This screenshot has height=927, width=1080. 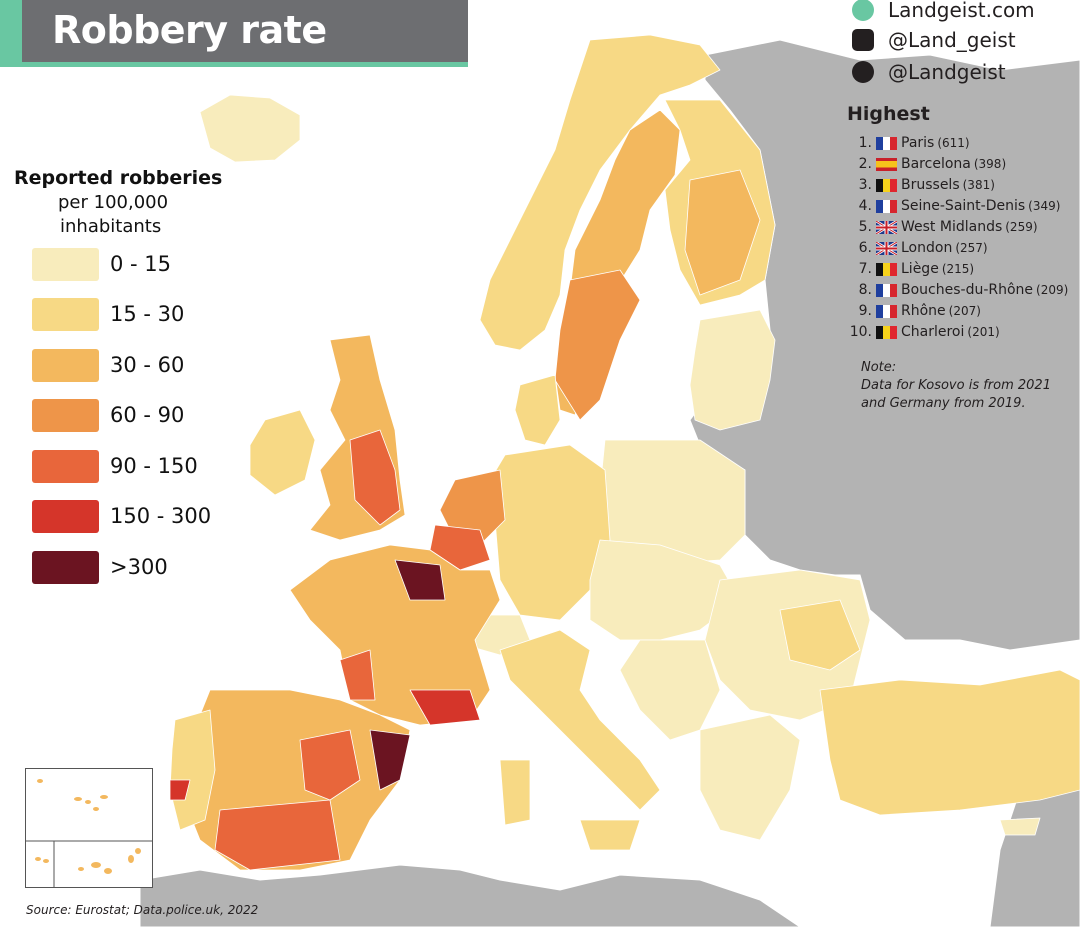 I want to click on highest-value: (257), so click(x=971, y=248).